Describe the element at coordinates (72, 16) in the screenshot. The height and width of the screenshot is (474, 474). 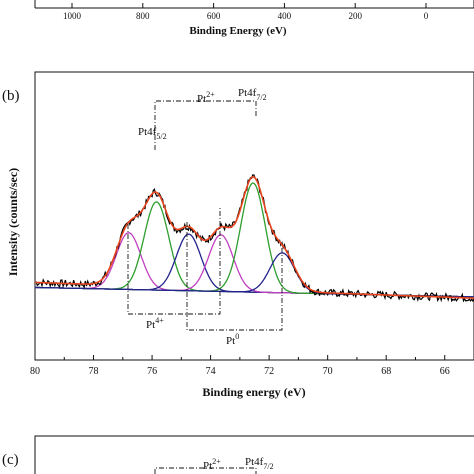
I see `top-x-tick-label: 1000` at that location.